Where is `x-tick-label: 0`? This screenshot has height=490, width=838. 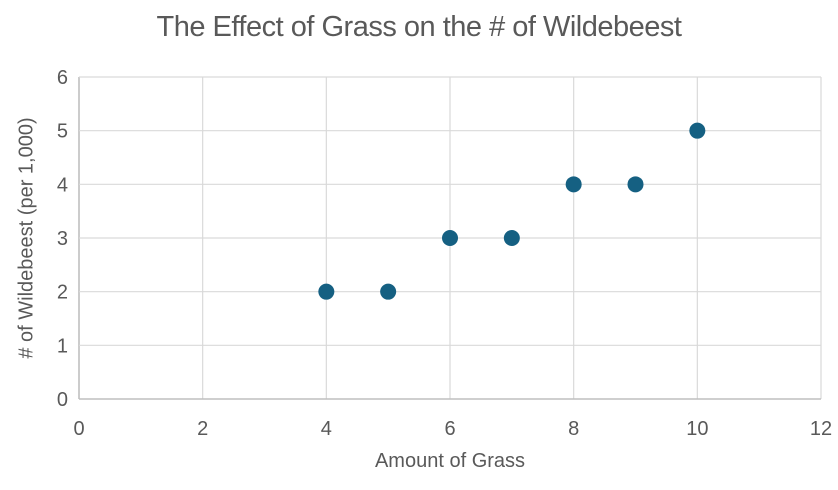
x-tick-label: 0 is located at coordinates (78, 429).